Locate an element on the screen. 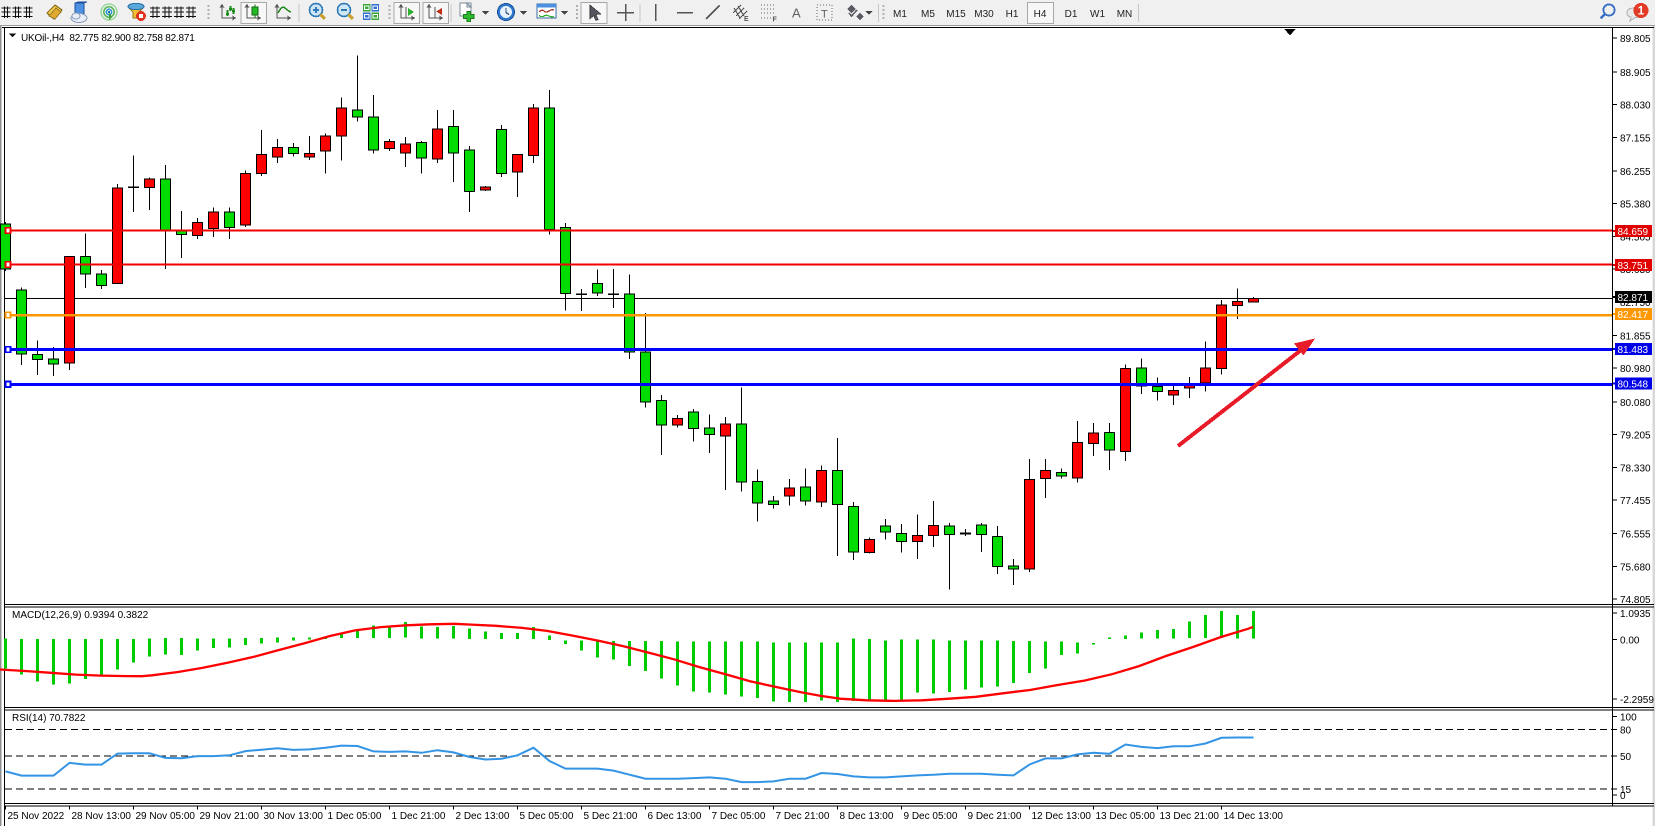 The image size is (1655, 826). svg-text: M5 is located at coordinates (928, 14).